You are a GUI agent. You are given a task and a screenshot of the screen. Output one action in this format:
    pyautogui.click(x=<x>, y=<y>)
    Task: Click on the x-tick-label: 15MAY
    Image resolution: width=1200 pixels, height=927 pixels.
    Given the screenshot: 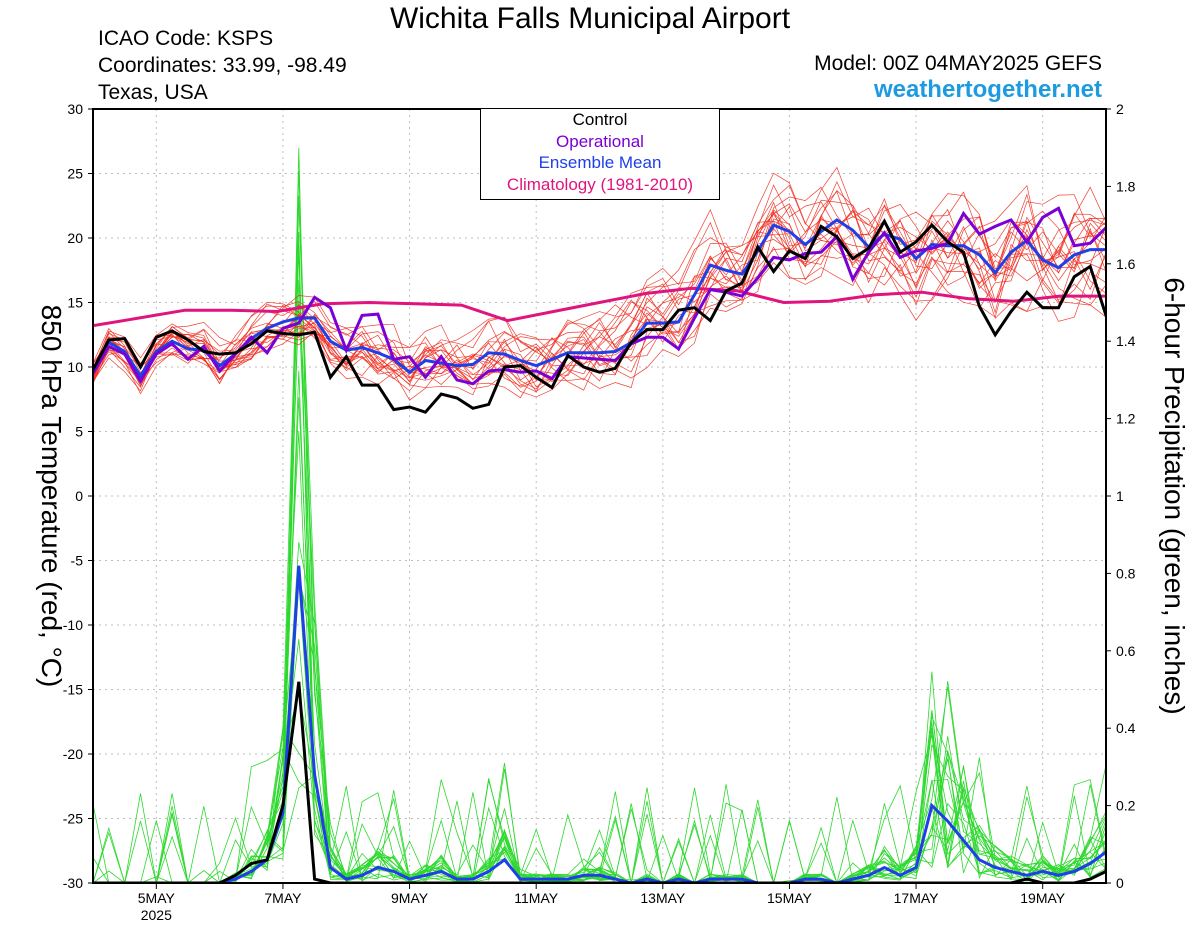 What is the action you would take?
    pyautogui.click(x=790, y=898)
    